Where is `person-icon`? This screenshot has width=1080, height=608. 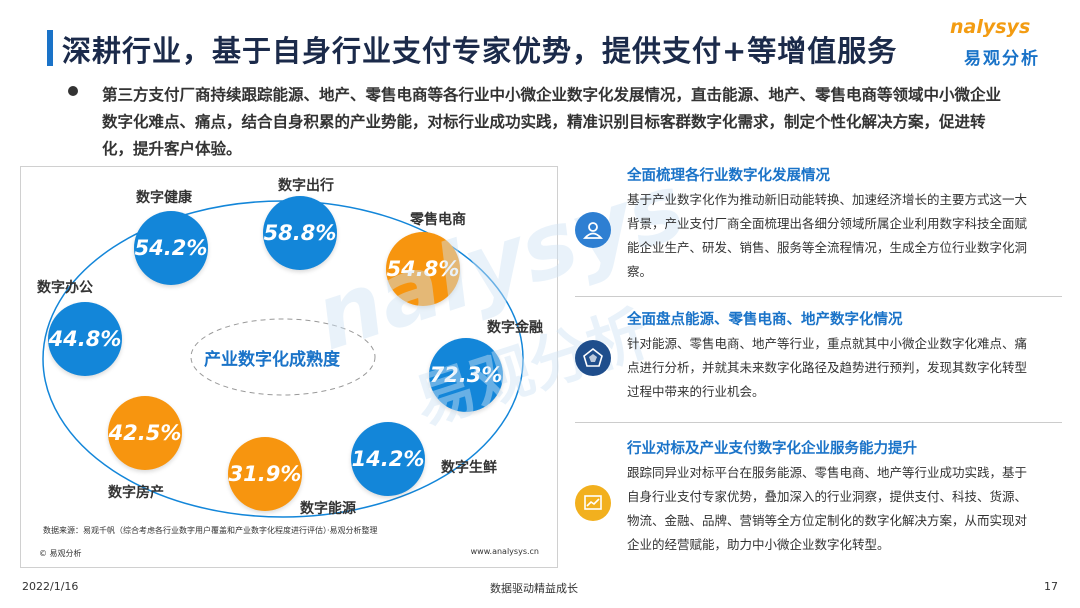 person-icon is located at coordinates (593, 230).